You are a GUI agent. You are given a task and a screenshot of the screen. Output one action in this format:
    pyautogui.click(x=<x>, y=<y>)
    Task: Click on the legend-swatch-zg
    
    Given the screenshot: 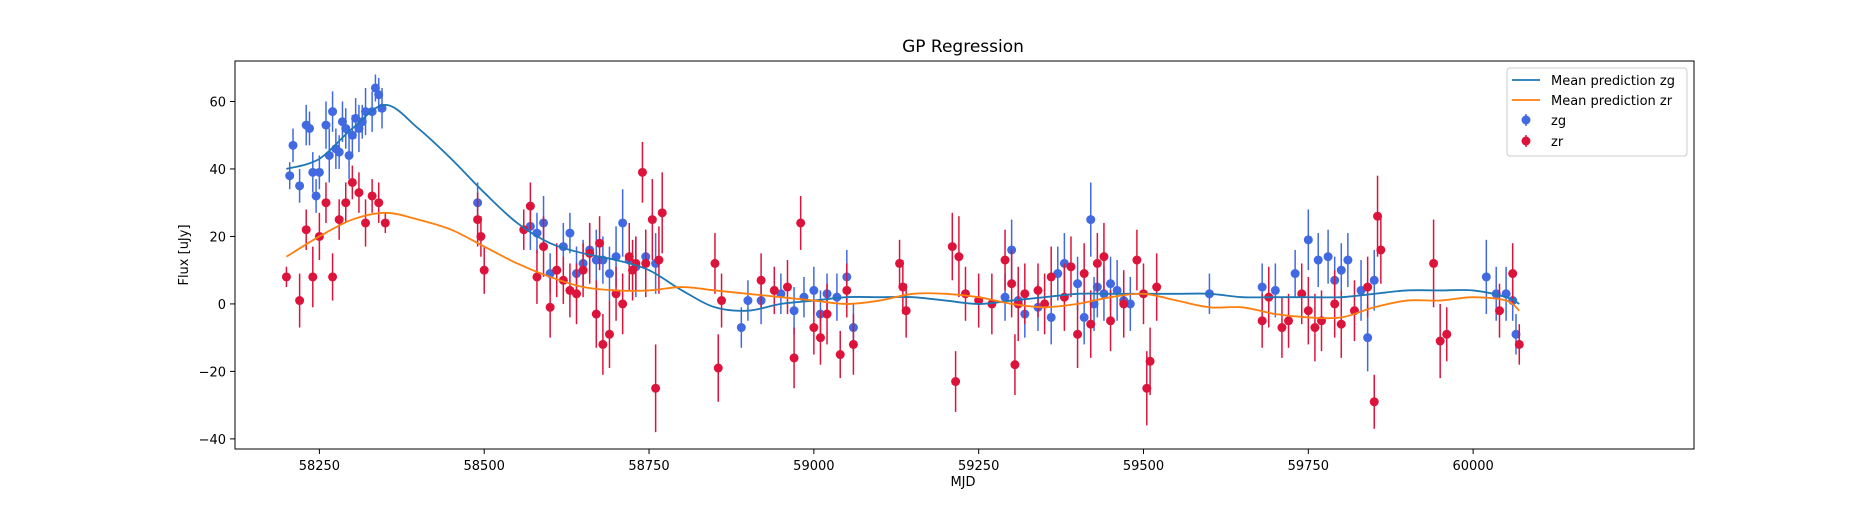 What is the action you would take?
    pyautogui.click(x=1526, y=120)
    